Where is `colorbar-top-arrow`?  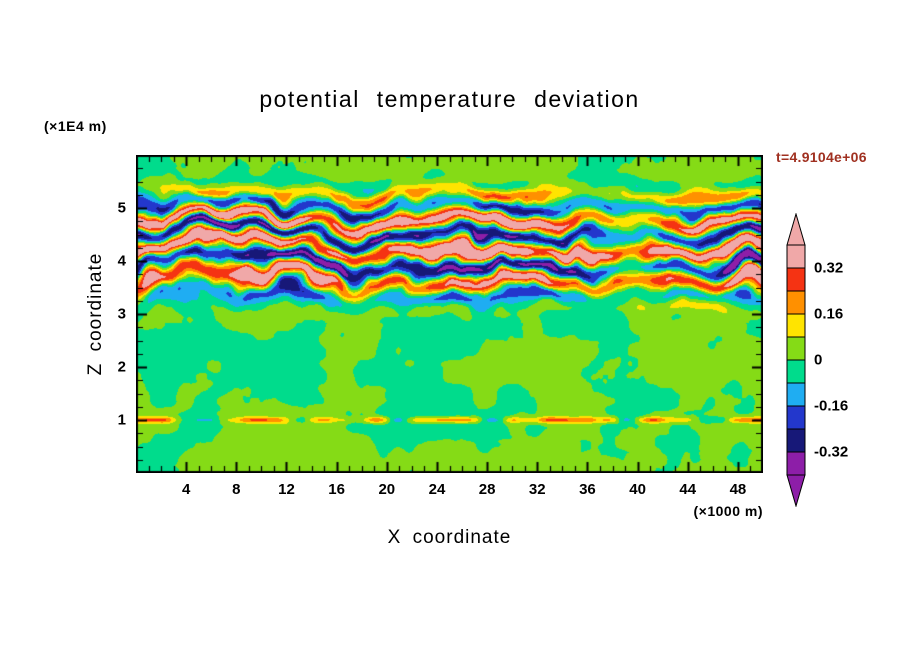
colorbar-top-arrow is located at coordinates (796, 229).